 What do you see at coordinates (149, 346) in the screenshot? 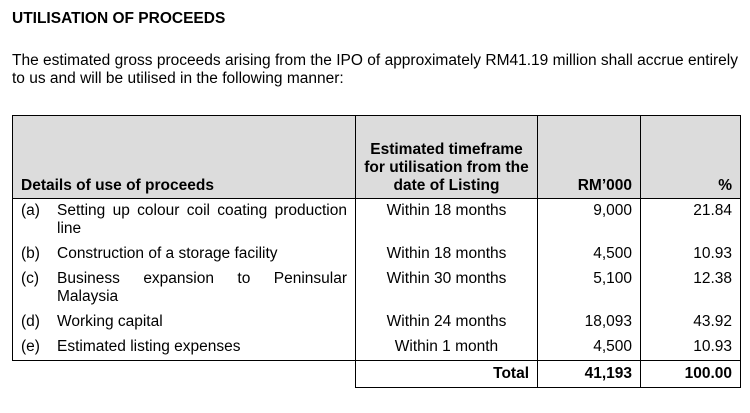
I see `item-description: Estimated listing expenses` at bounding box center [149, 346].